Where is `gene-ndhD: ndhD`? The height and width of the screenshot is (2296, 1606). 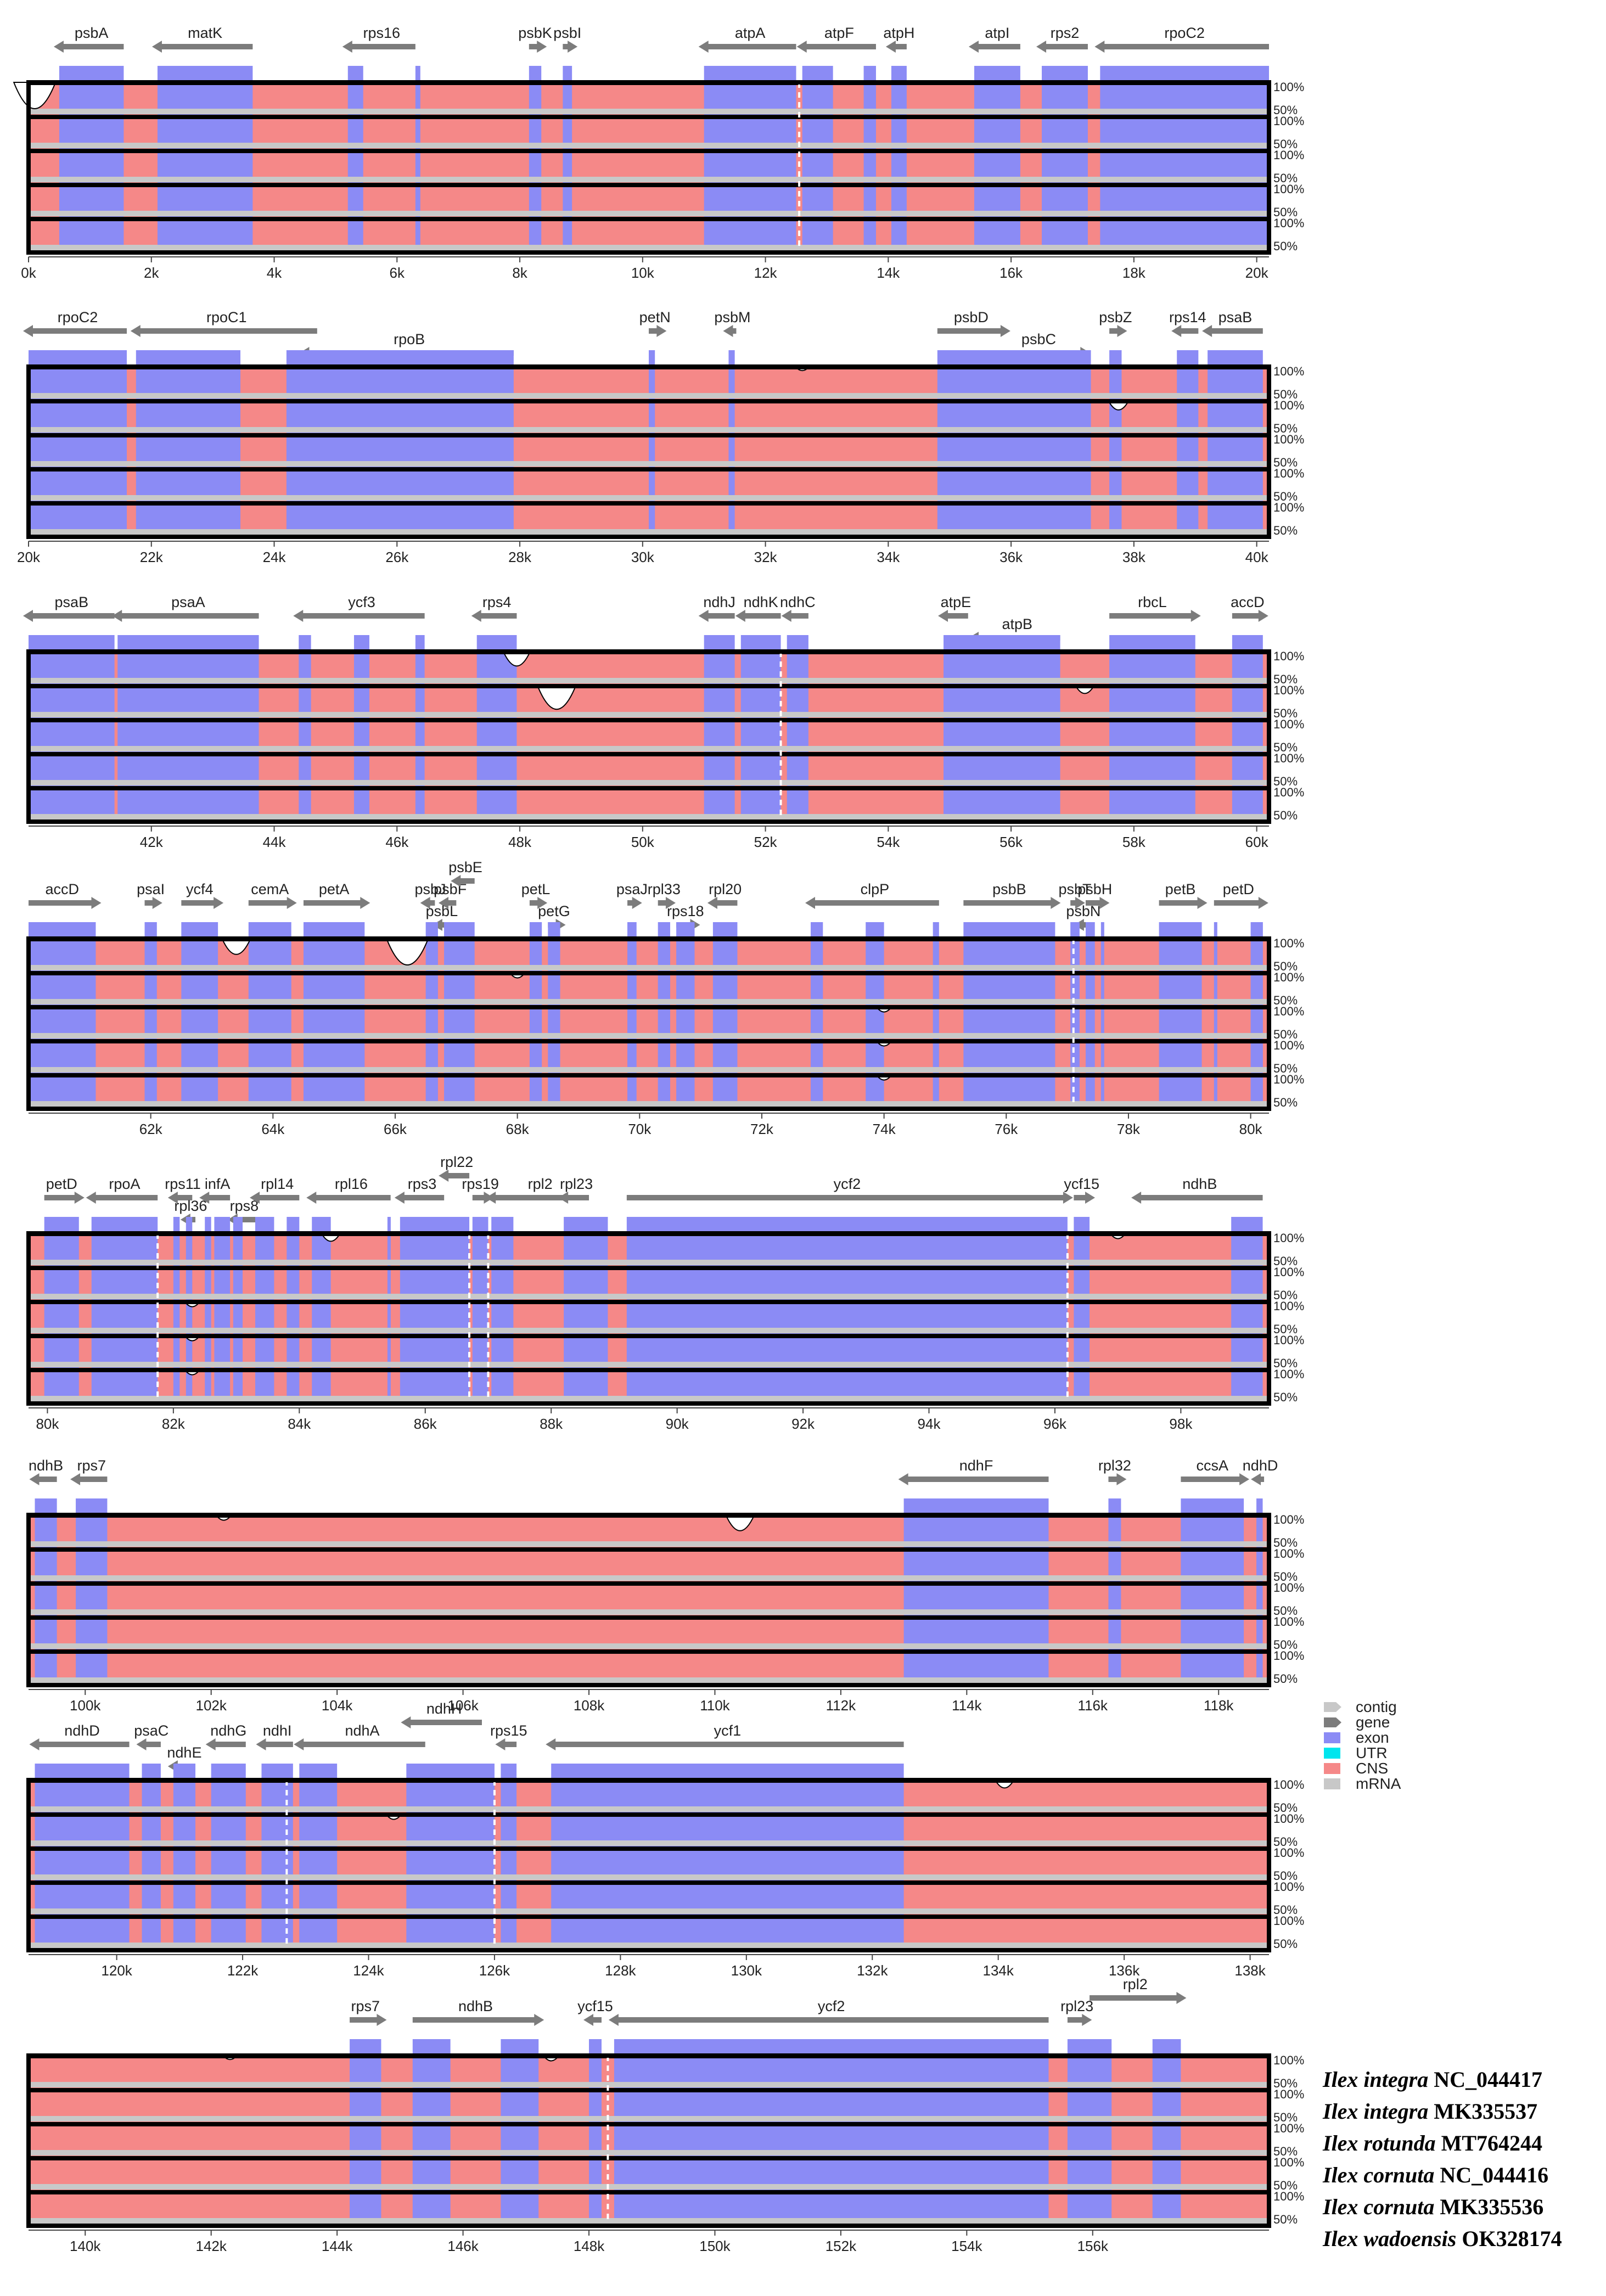
gene-ndhD: ndhD is located at coordinates (1260, 1471).